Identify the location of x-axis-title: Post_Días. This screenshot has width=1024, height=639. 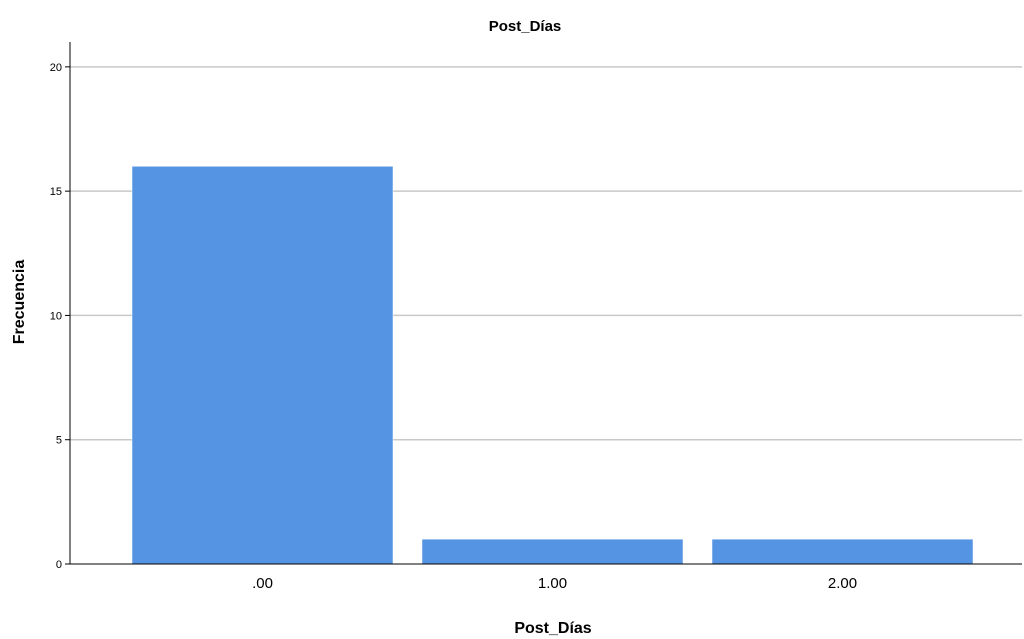
(552, 628).